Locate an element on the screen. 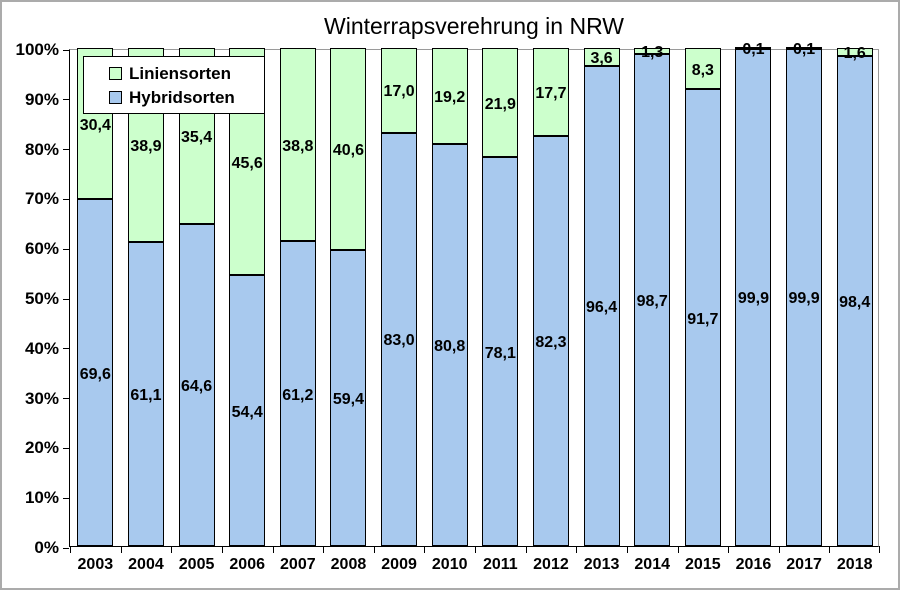 This screenshot has width=900, height=590. data-label-hybridsorten-2005: 64,6 is located at coordinates (196, 387).